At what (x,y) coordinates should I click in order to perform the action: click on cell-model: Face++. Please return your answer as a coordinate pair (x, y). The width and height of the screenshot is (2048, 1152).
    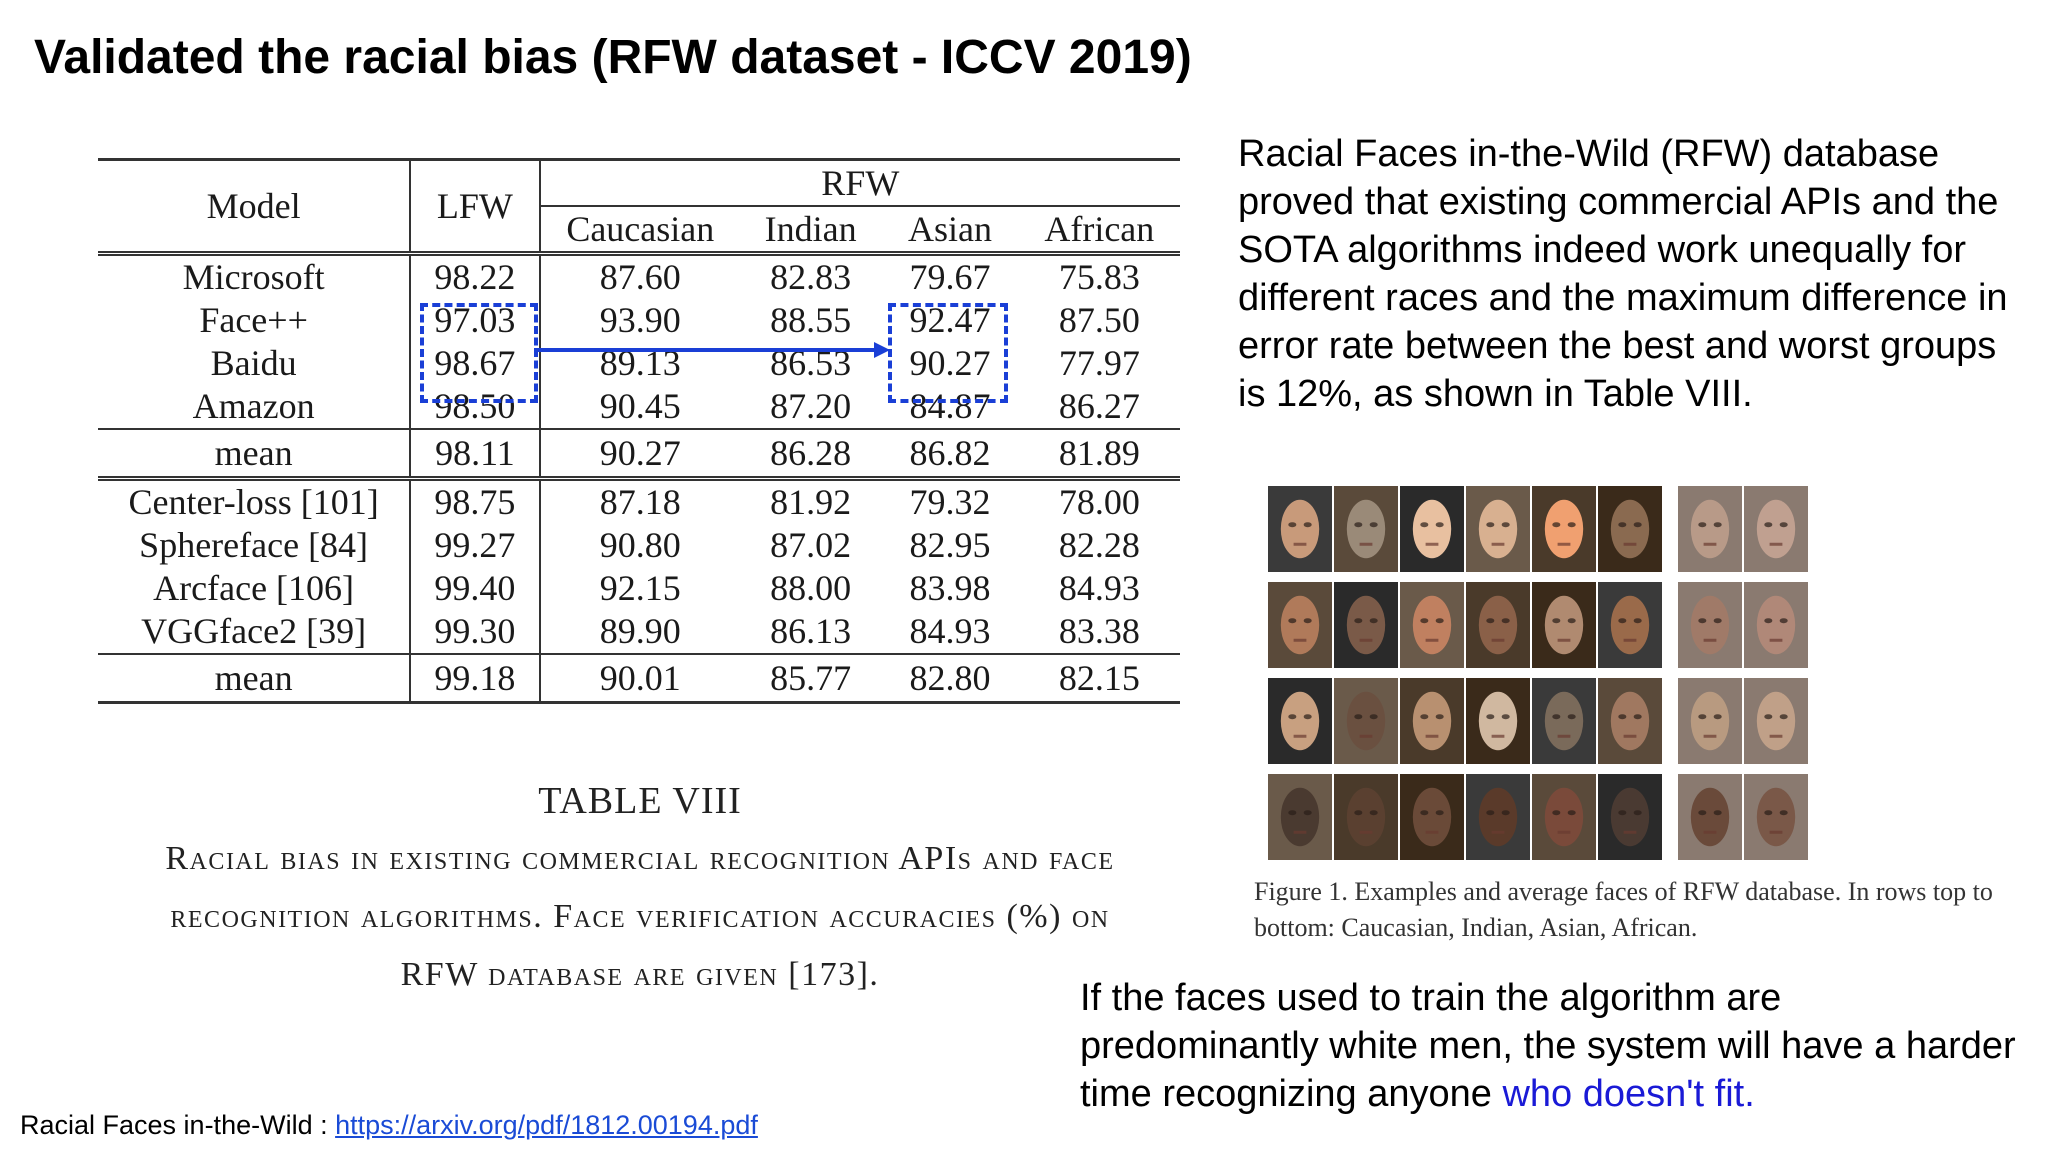
    Looking at the image, I should click on (255, 320).